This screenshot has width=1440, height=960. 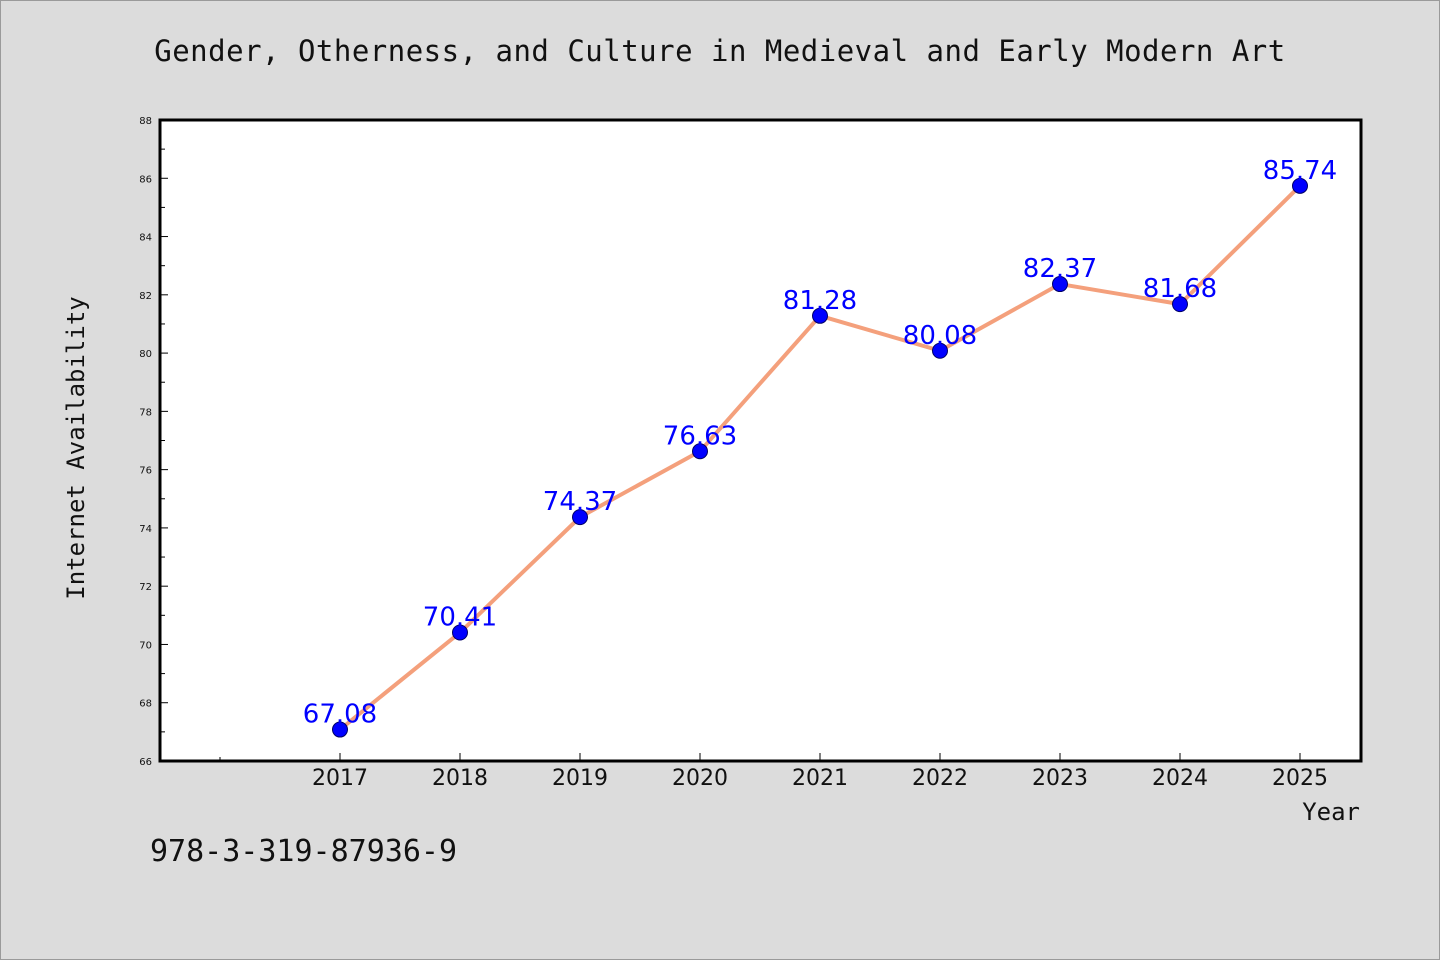 I want to click on x-tick-label: 2020, so click(x=700, y=778).